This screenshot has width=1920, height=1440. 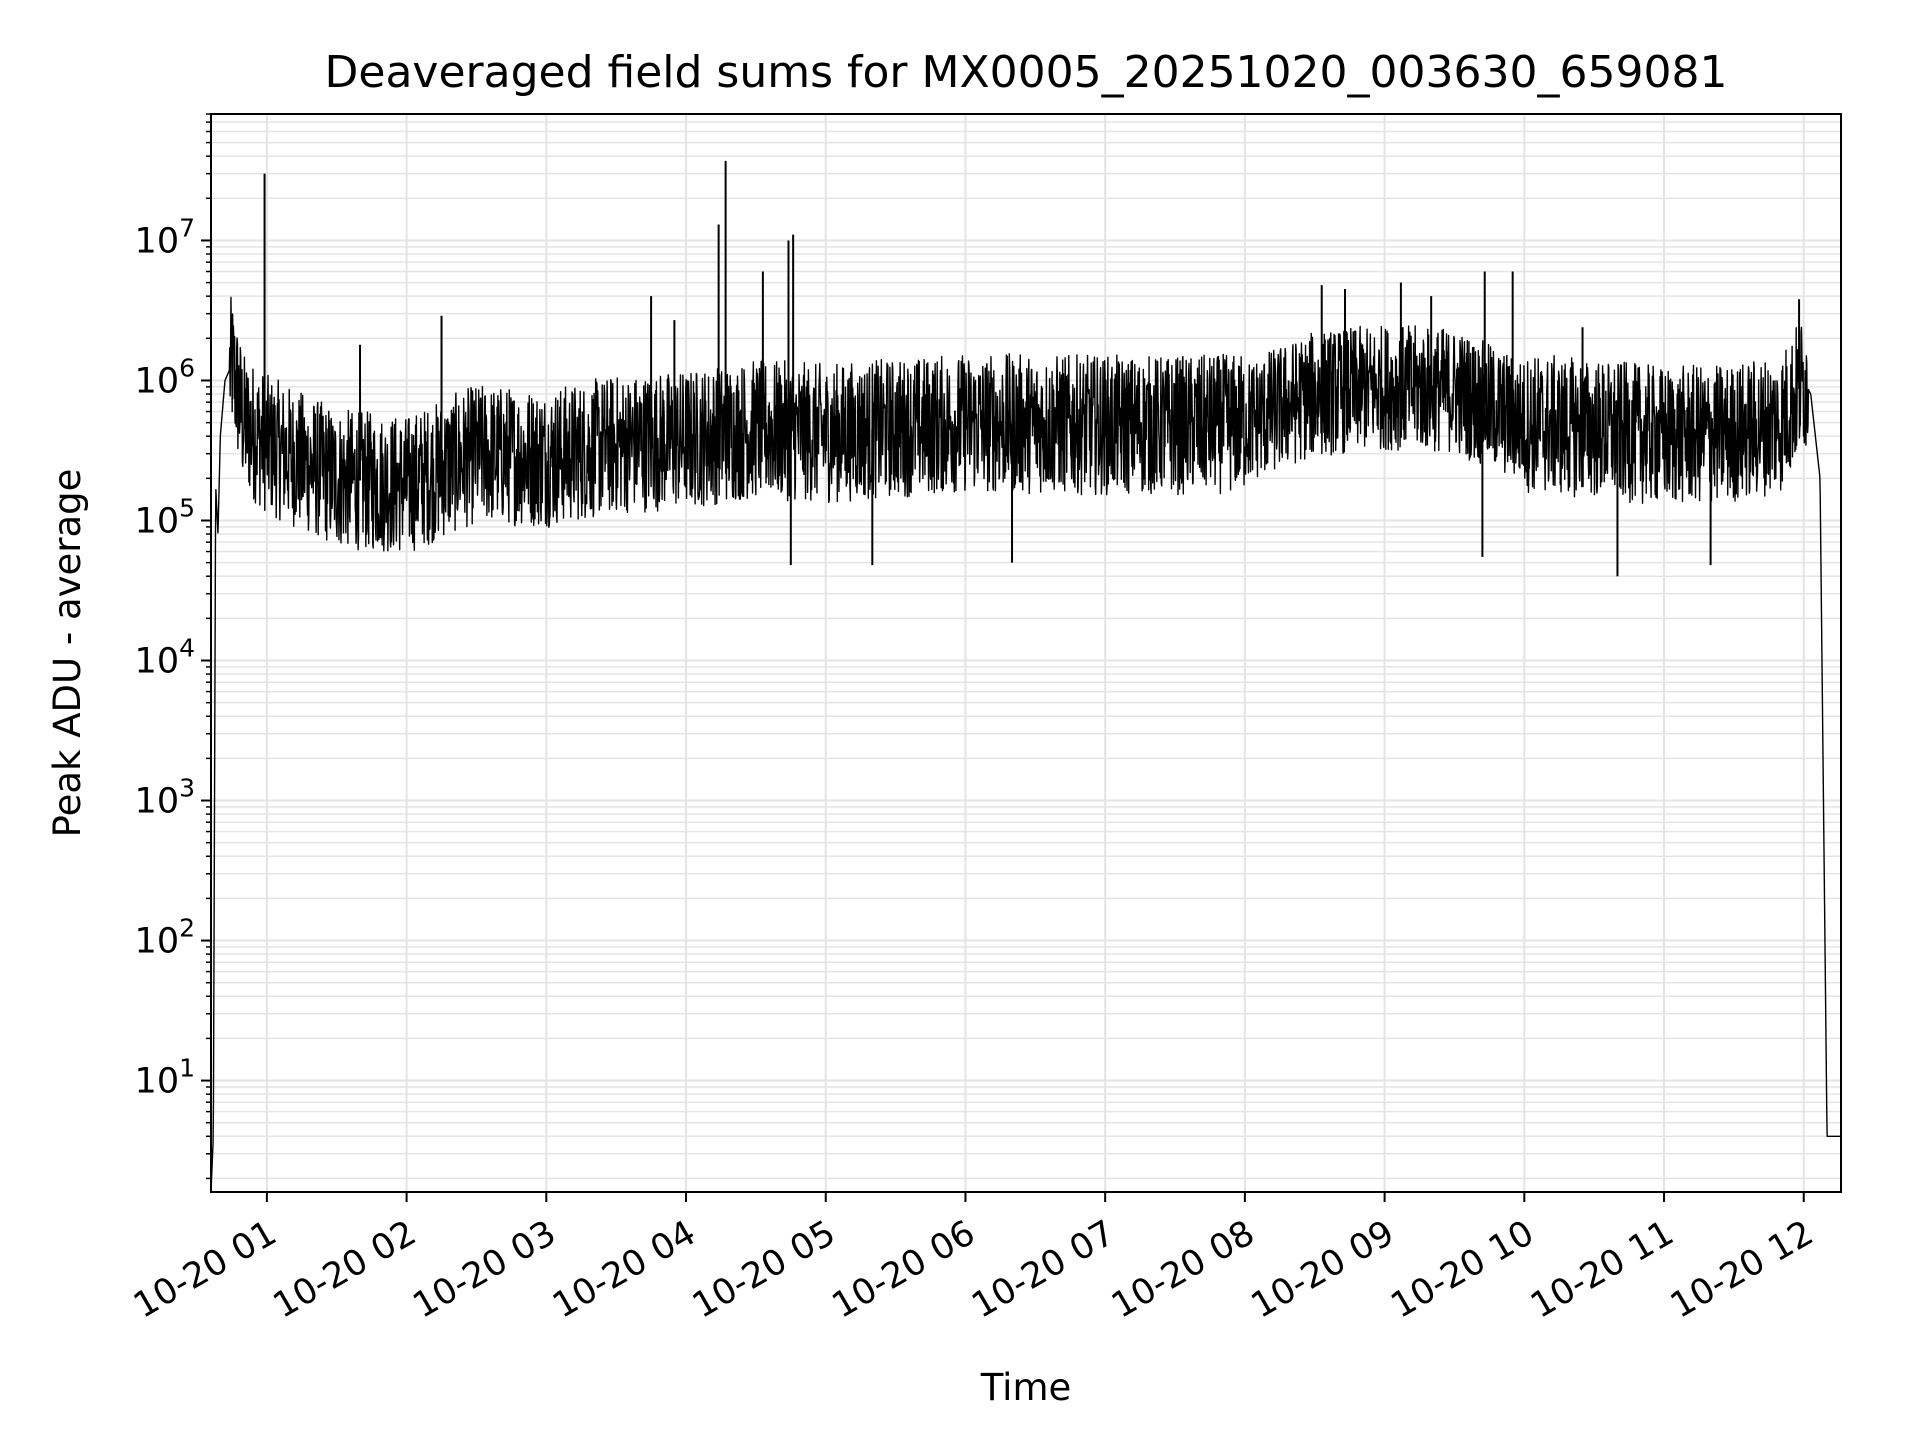 What do you see at coordinates (67, 653) in the screenshot?
I see `y-axis-label: Peak ADU - average` at bounding box center [67, 653].